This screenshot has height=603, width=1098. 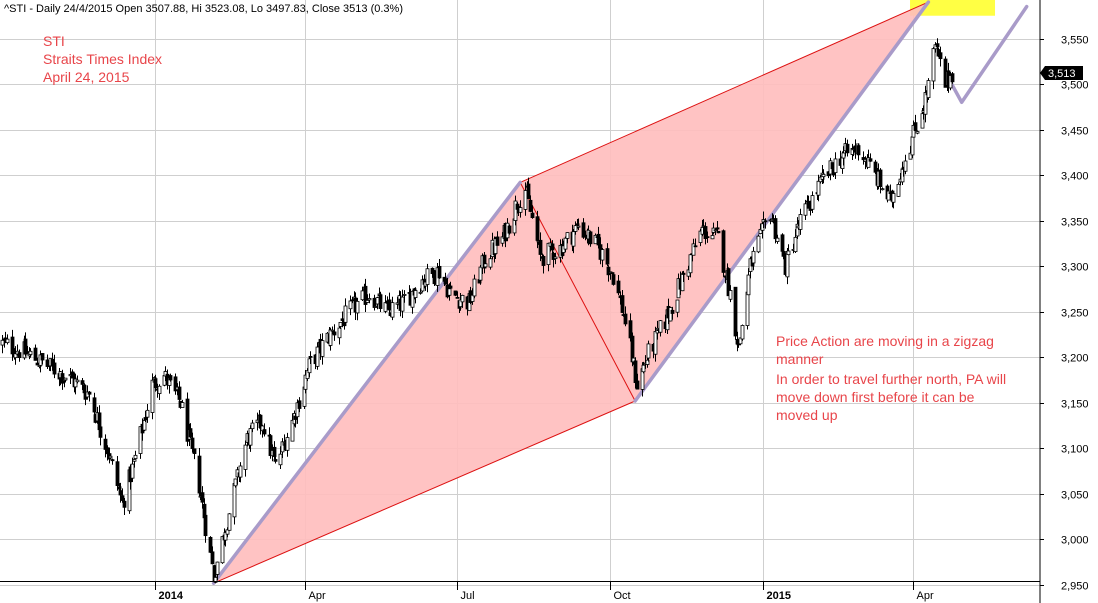 What do you see at coordinates (1075, 223) in the screenshot?
I see `y-tick-label: 3,350` at bounding box center [1075, 223].